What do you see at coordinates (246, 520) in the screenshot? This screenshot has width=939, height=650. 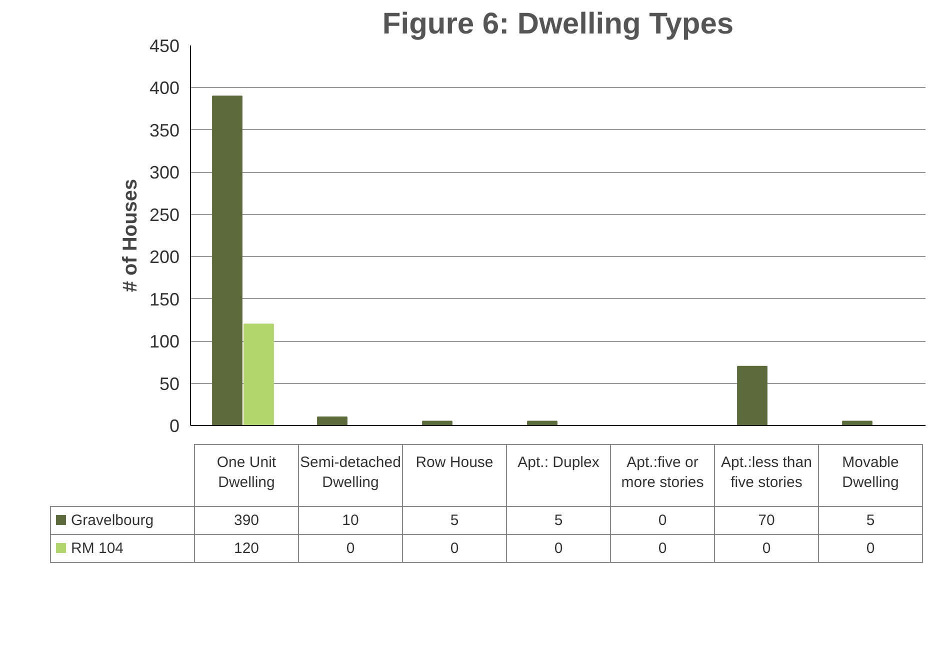 I see `data-label: 390` at bounding box center [246, 520].